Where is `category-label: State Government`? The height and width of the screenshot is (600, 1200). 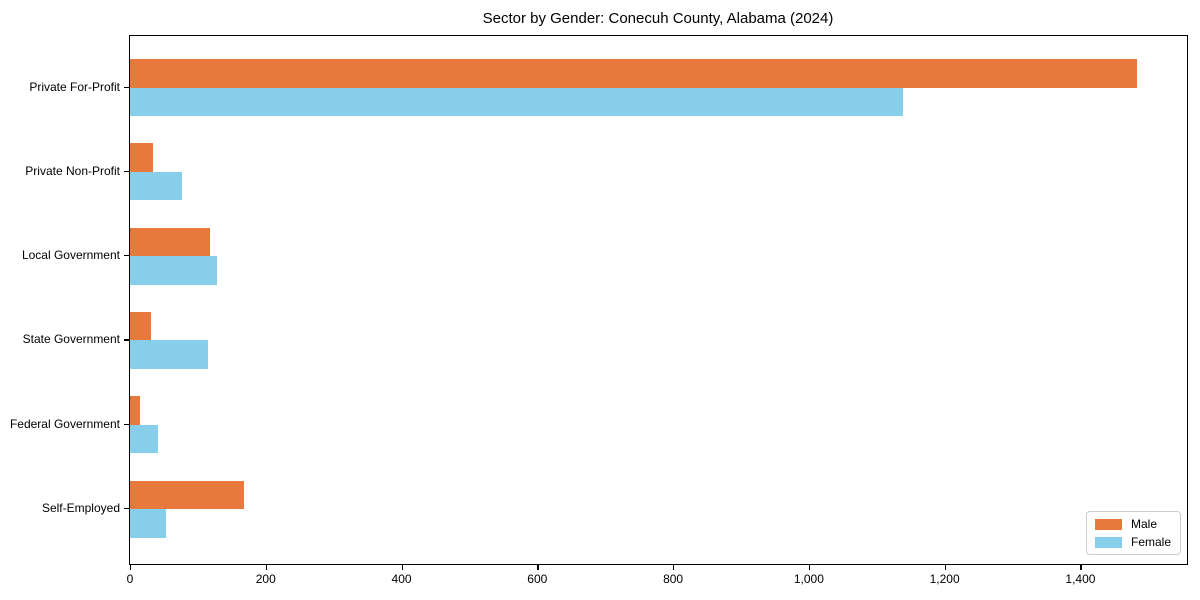
category-label: State Government is located at coordinates (71, 339).